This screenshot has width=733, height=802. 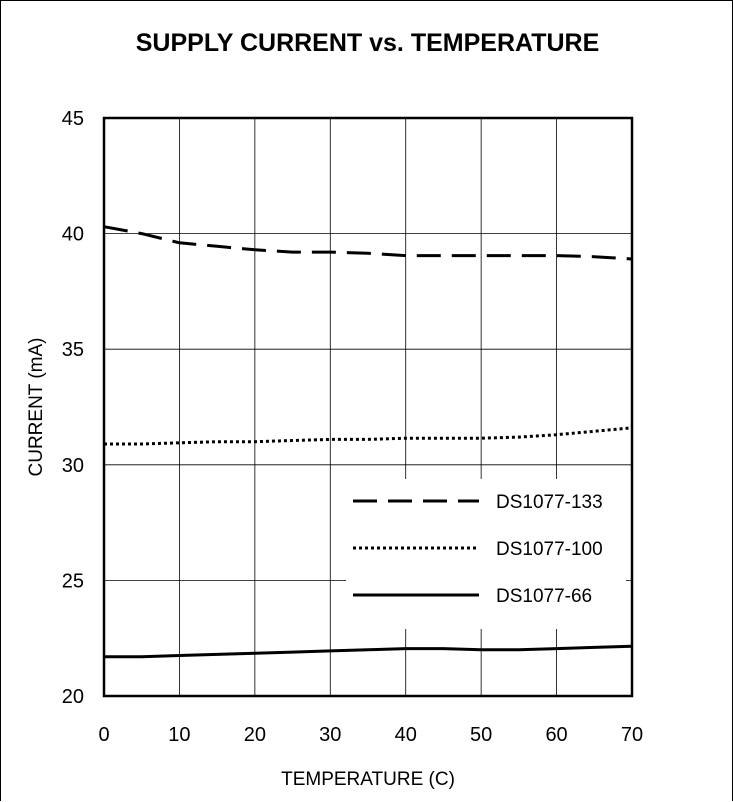 What do you see at coordinates (255, 735) in the screenshot?
I see `x-tick-label: 20` at bounding box center [255, 735].